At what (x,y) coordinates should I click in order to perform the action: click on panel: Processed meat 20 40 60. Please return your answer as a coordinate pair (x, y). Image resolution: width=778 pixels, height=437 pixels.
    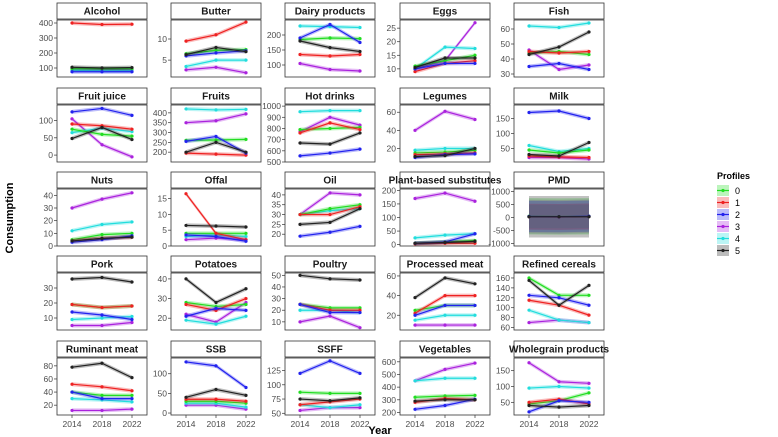
    Looking at the image, I should click on (439, 293).